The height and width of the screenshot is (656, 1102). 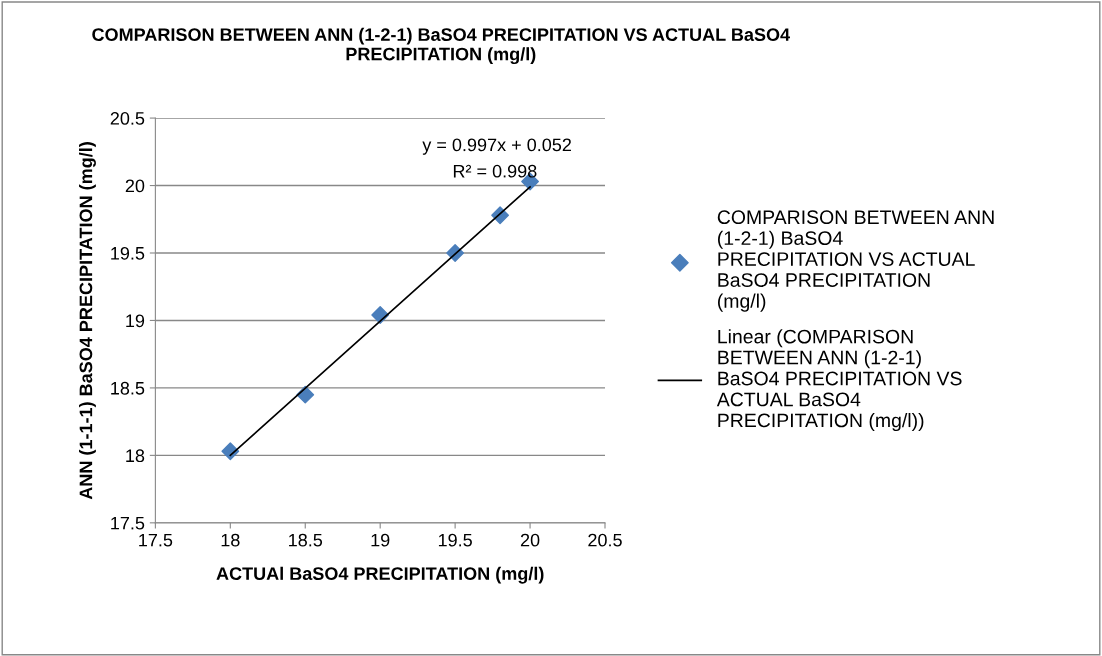 What do you see at coordinates (306, 540) in the screenshot?
I see `x-tick-label: 18.5` at bounding box center [306, 540].